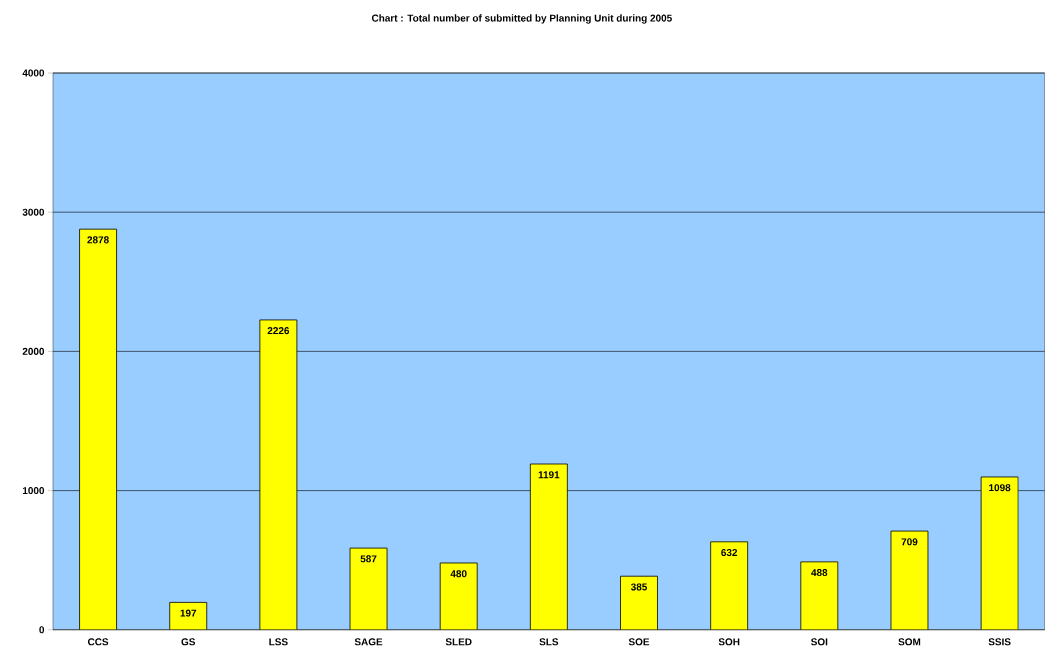  Describe the element at coordinates (819, 573) in the screenshot. I see `data-label: 488` at that location.